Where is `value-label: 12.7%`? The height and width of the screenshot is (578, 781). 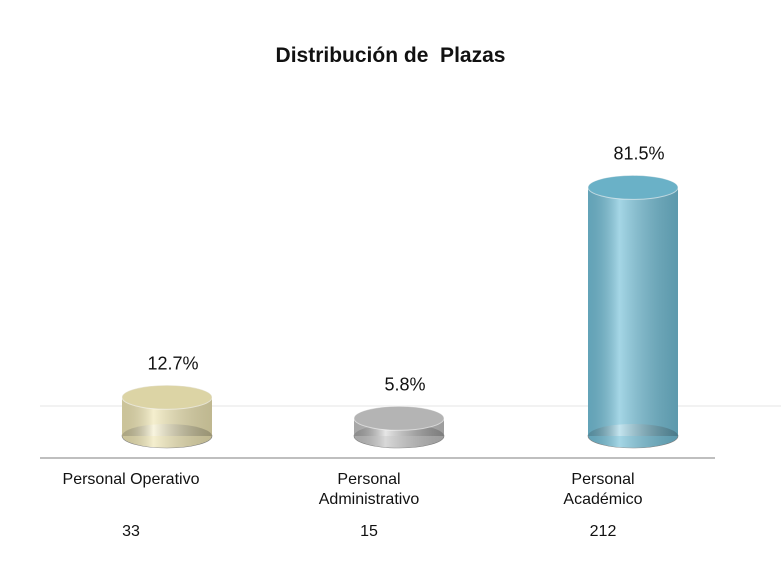
value-label: 12.7% is located at coordinates (172, 363).